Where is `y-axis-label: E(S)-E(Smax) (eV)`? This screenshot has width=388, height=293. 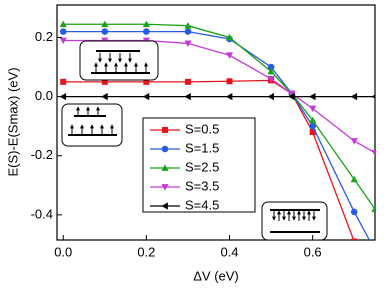 y-axis-label: E(S)-E(Smax) (eV) is located at coordinates (12, 121).